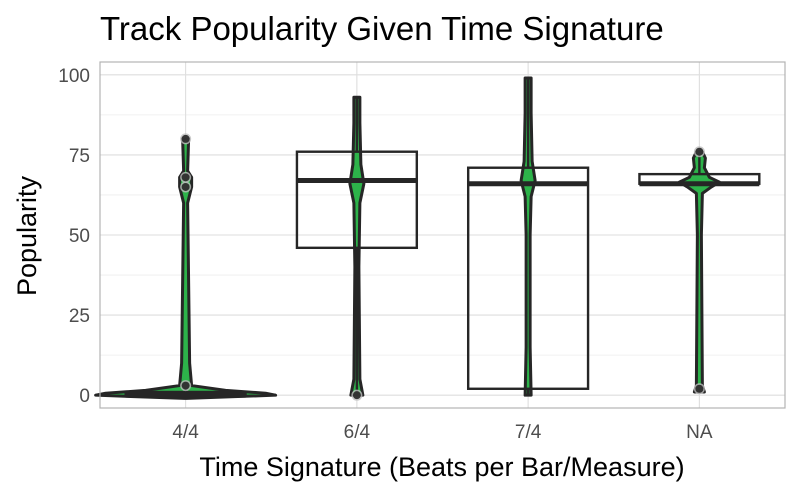  What do you see at coordinates (699, 432) in the screenshot?
I see `x-tick-label: NA` at bounding box center [699, 432].